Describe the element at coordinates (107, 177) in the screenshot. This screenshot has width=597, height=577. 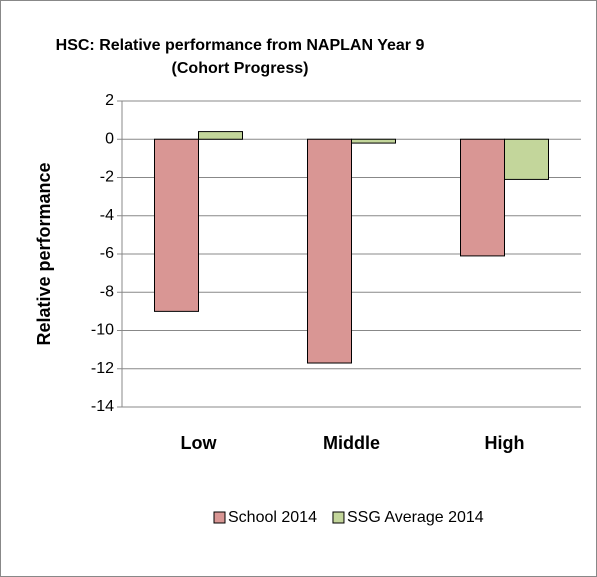
I see `y-tick-label: -2` at that location.